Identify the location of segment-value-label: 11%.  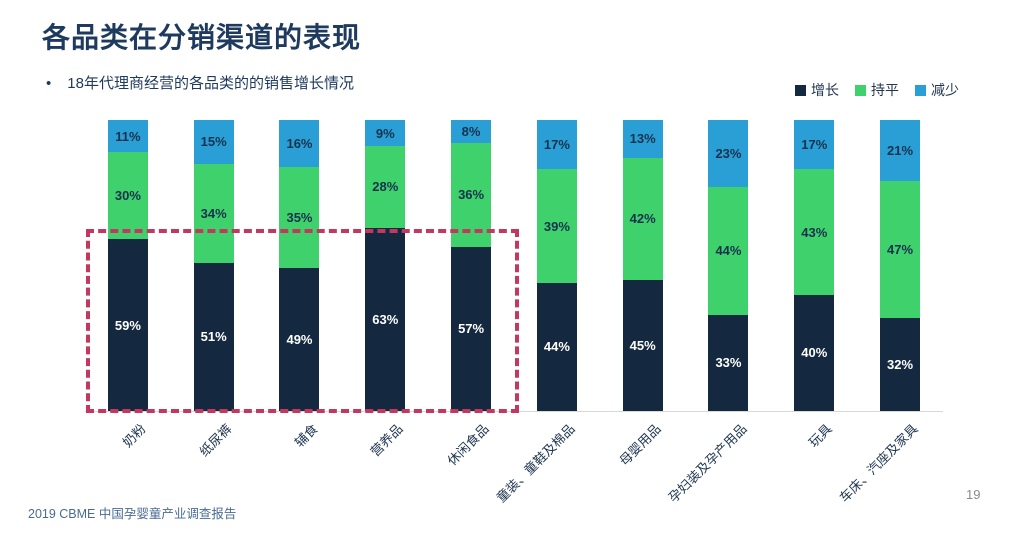
(128, 136).